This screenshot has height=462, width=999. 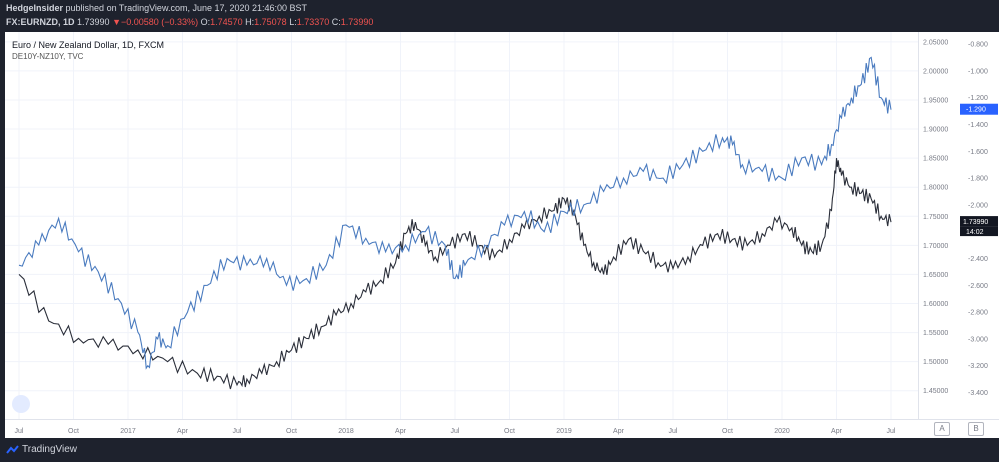 I want to click on price-tick-label: 2.00000, so click(x=935, y=71).